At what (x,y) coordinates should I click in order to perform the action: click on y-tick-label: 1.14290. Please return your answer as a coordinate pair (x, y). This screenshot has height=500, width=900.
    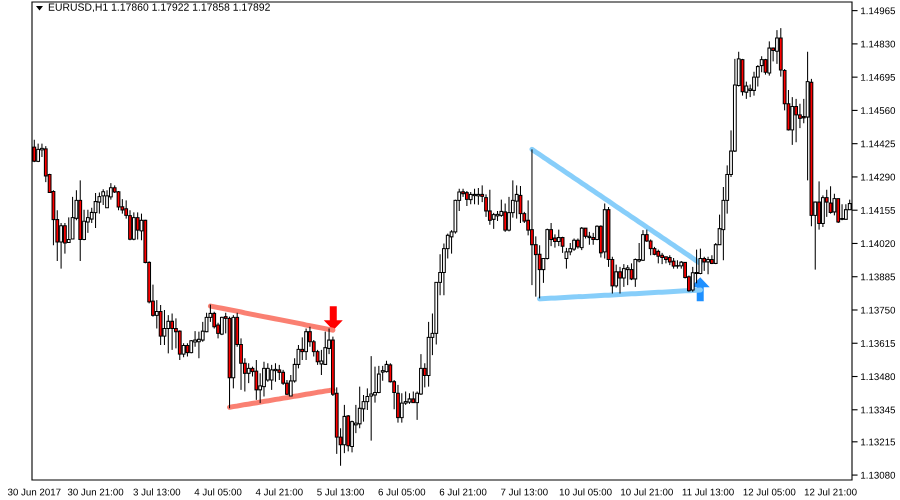
    Looking at the image, I should click on (878, 177).